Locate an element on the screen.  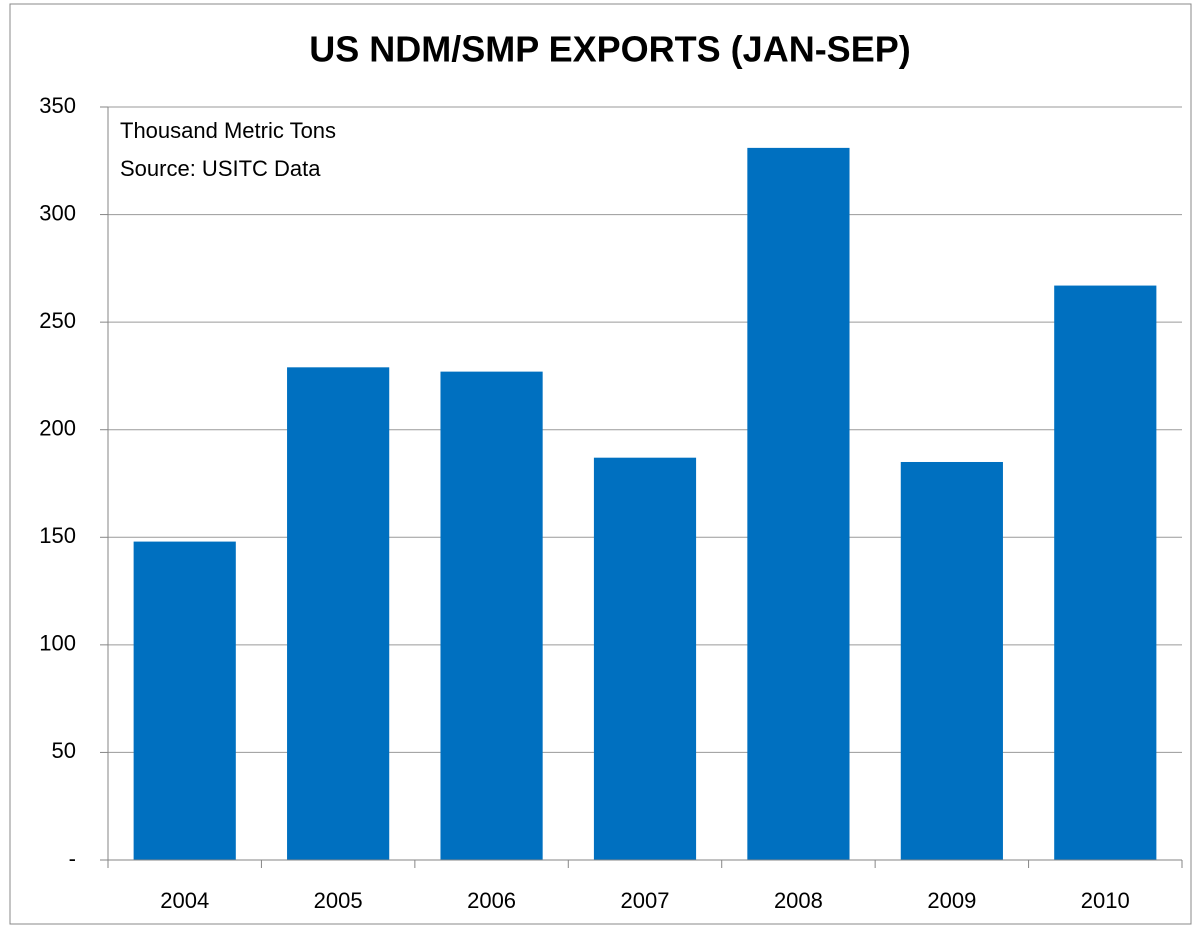
y-tick-label: 300 is located at coordinates (57, 212).